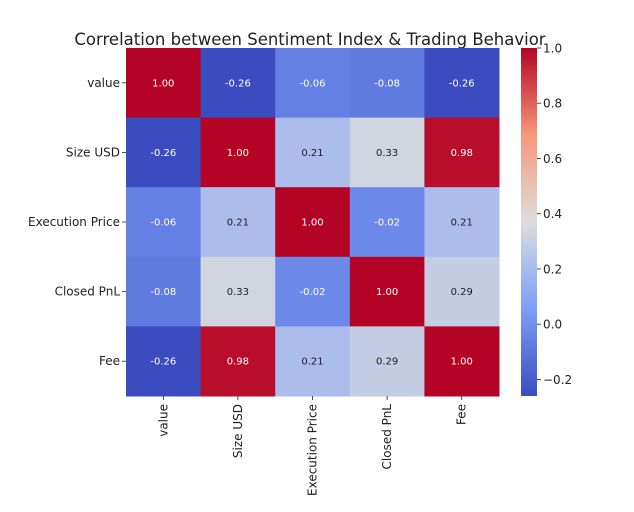 Image resolution: width=634 pixels, height=512 pixels. What do you see at coordinates (93, 152) in the screenshot?
I see `row-label: Size USD` at bounding box center [93, 152].